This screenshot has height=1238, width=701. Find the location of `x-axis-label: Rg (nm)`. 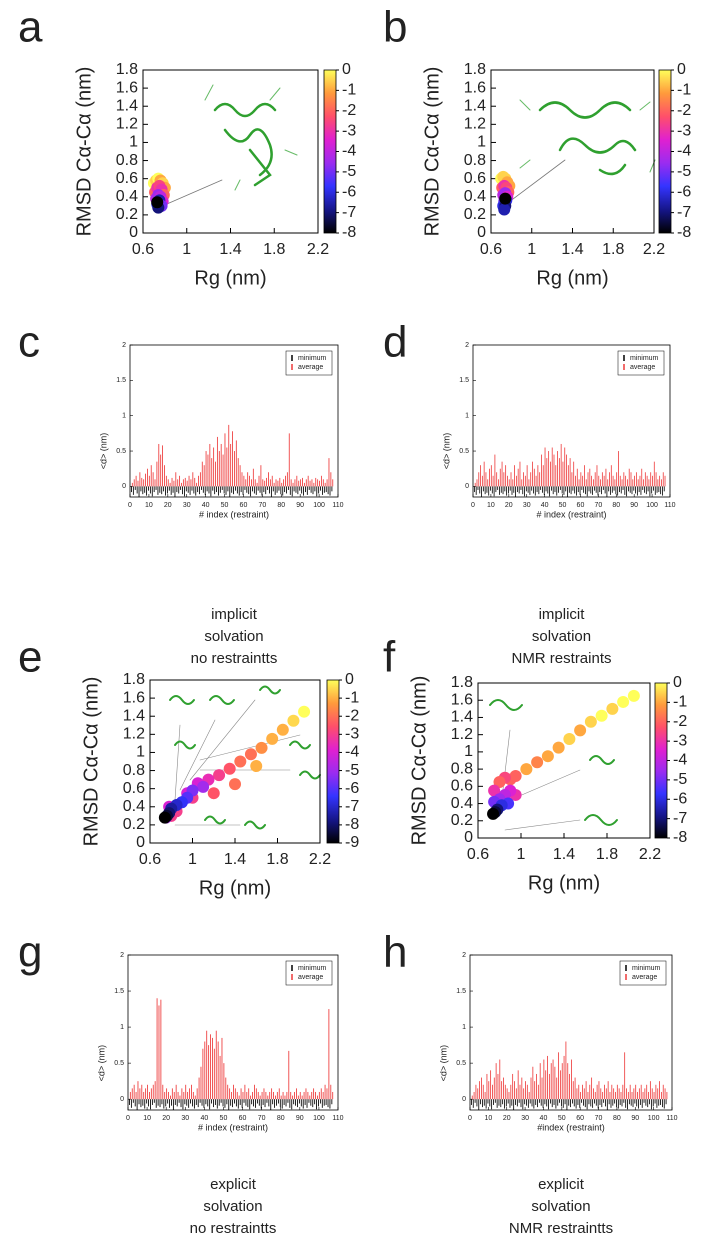

x-axis-label: Rg (nm) is located at coordinates (564, 883).